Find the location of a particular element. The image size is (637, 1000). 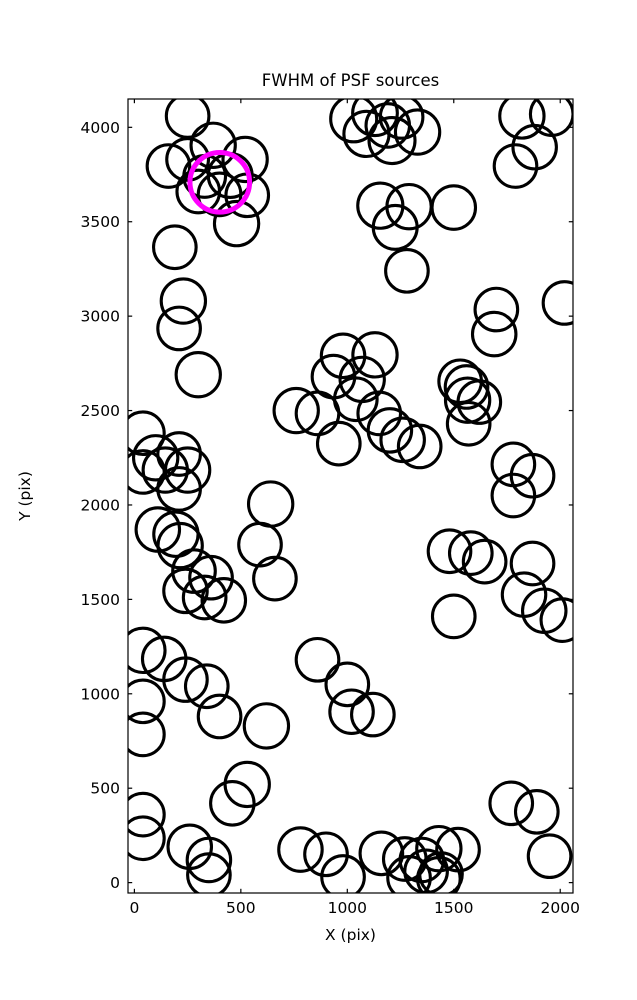

x-tick-label: 0 is located at coordinates (134, 908).